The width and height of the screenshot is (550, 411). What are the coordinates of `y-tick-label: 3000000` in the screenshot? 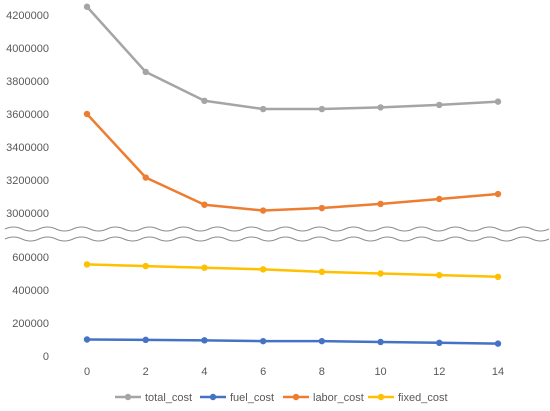 It's located at (27, 214).